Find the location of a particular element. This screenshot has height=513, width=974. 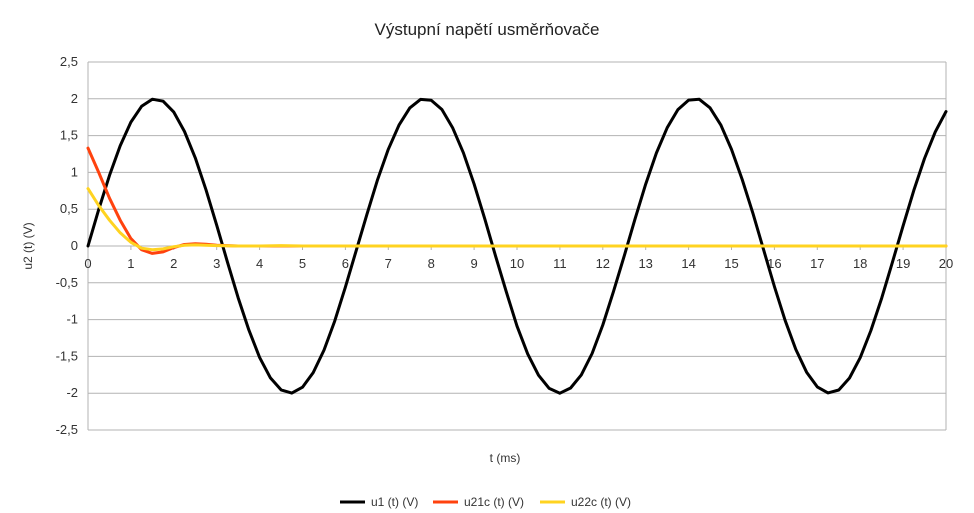

x-tick-label: 1 is located at coordinates (130, 263).